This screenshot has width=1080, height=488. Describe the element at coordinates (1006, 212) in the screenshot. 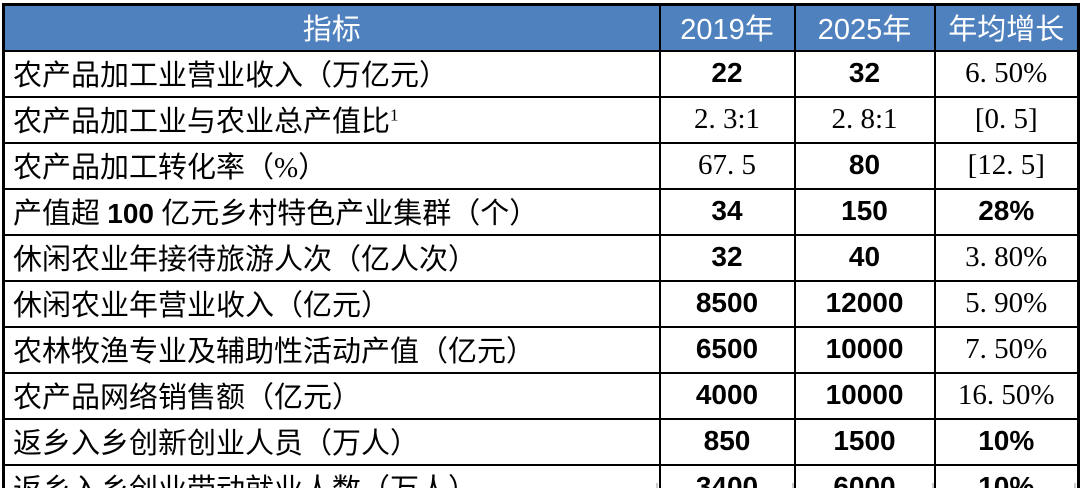

I see `growth-cell: 28%` at that location.